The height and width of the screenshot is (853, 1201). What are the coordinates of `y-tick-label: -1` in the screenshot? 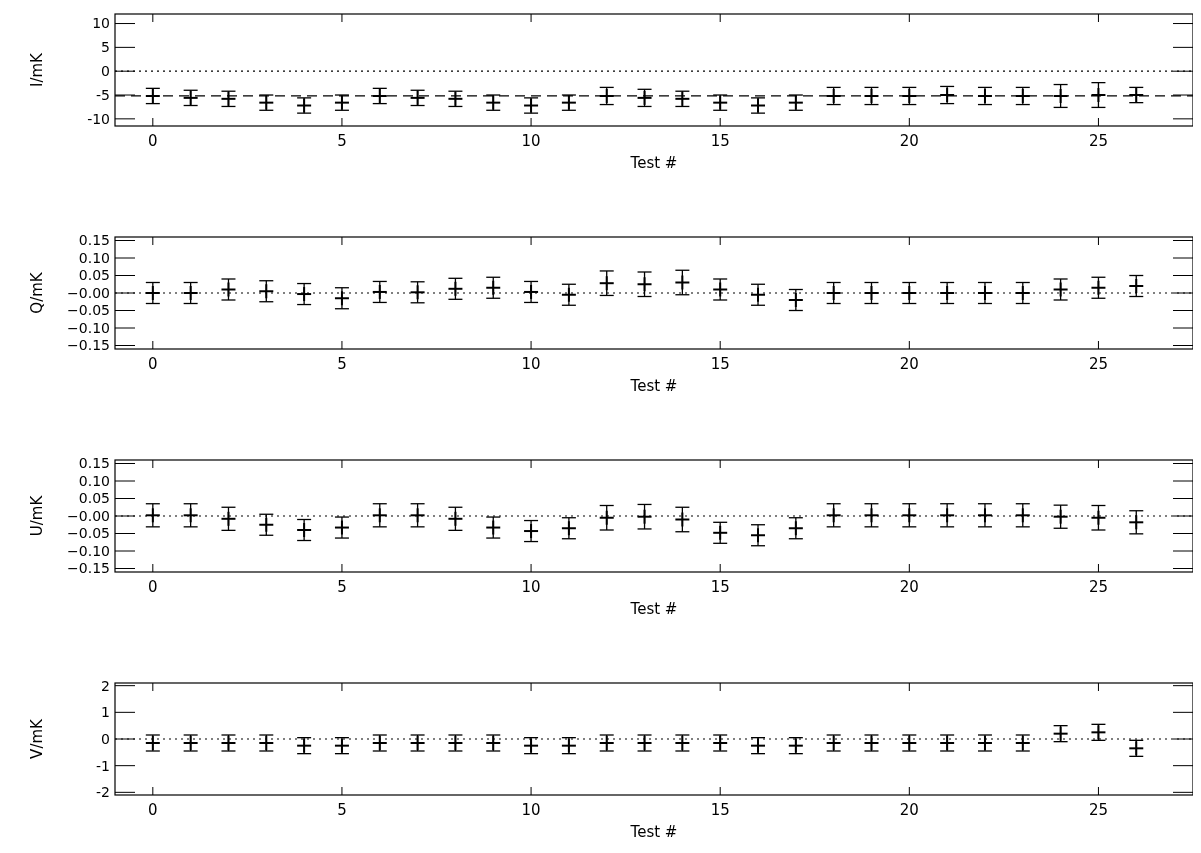 It's located at (103, 765).